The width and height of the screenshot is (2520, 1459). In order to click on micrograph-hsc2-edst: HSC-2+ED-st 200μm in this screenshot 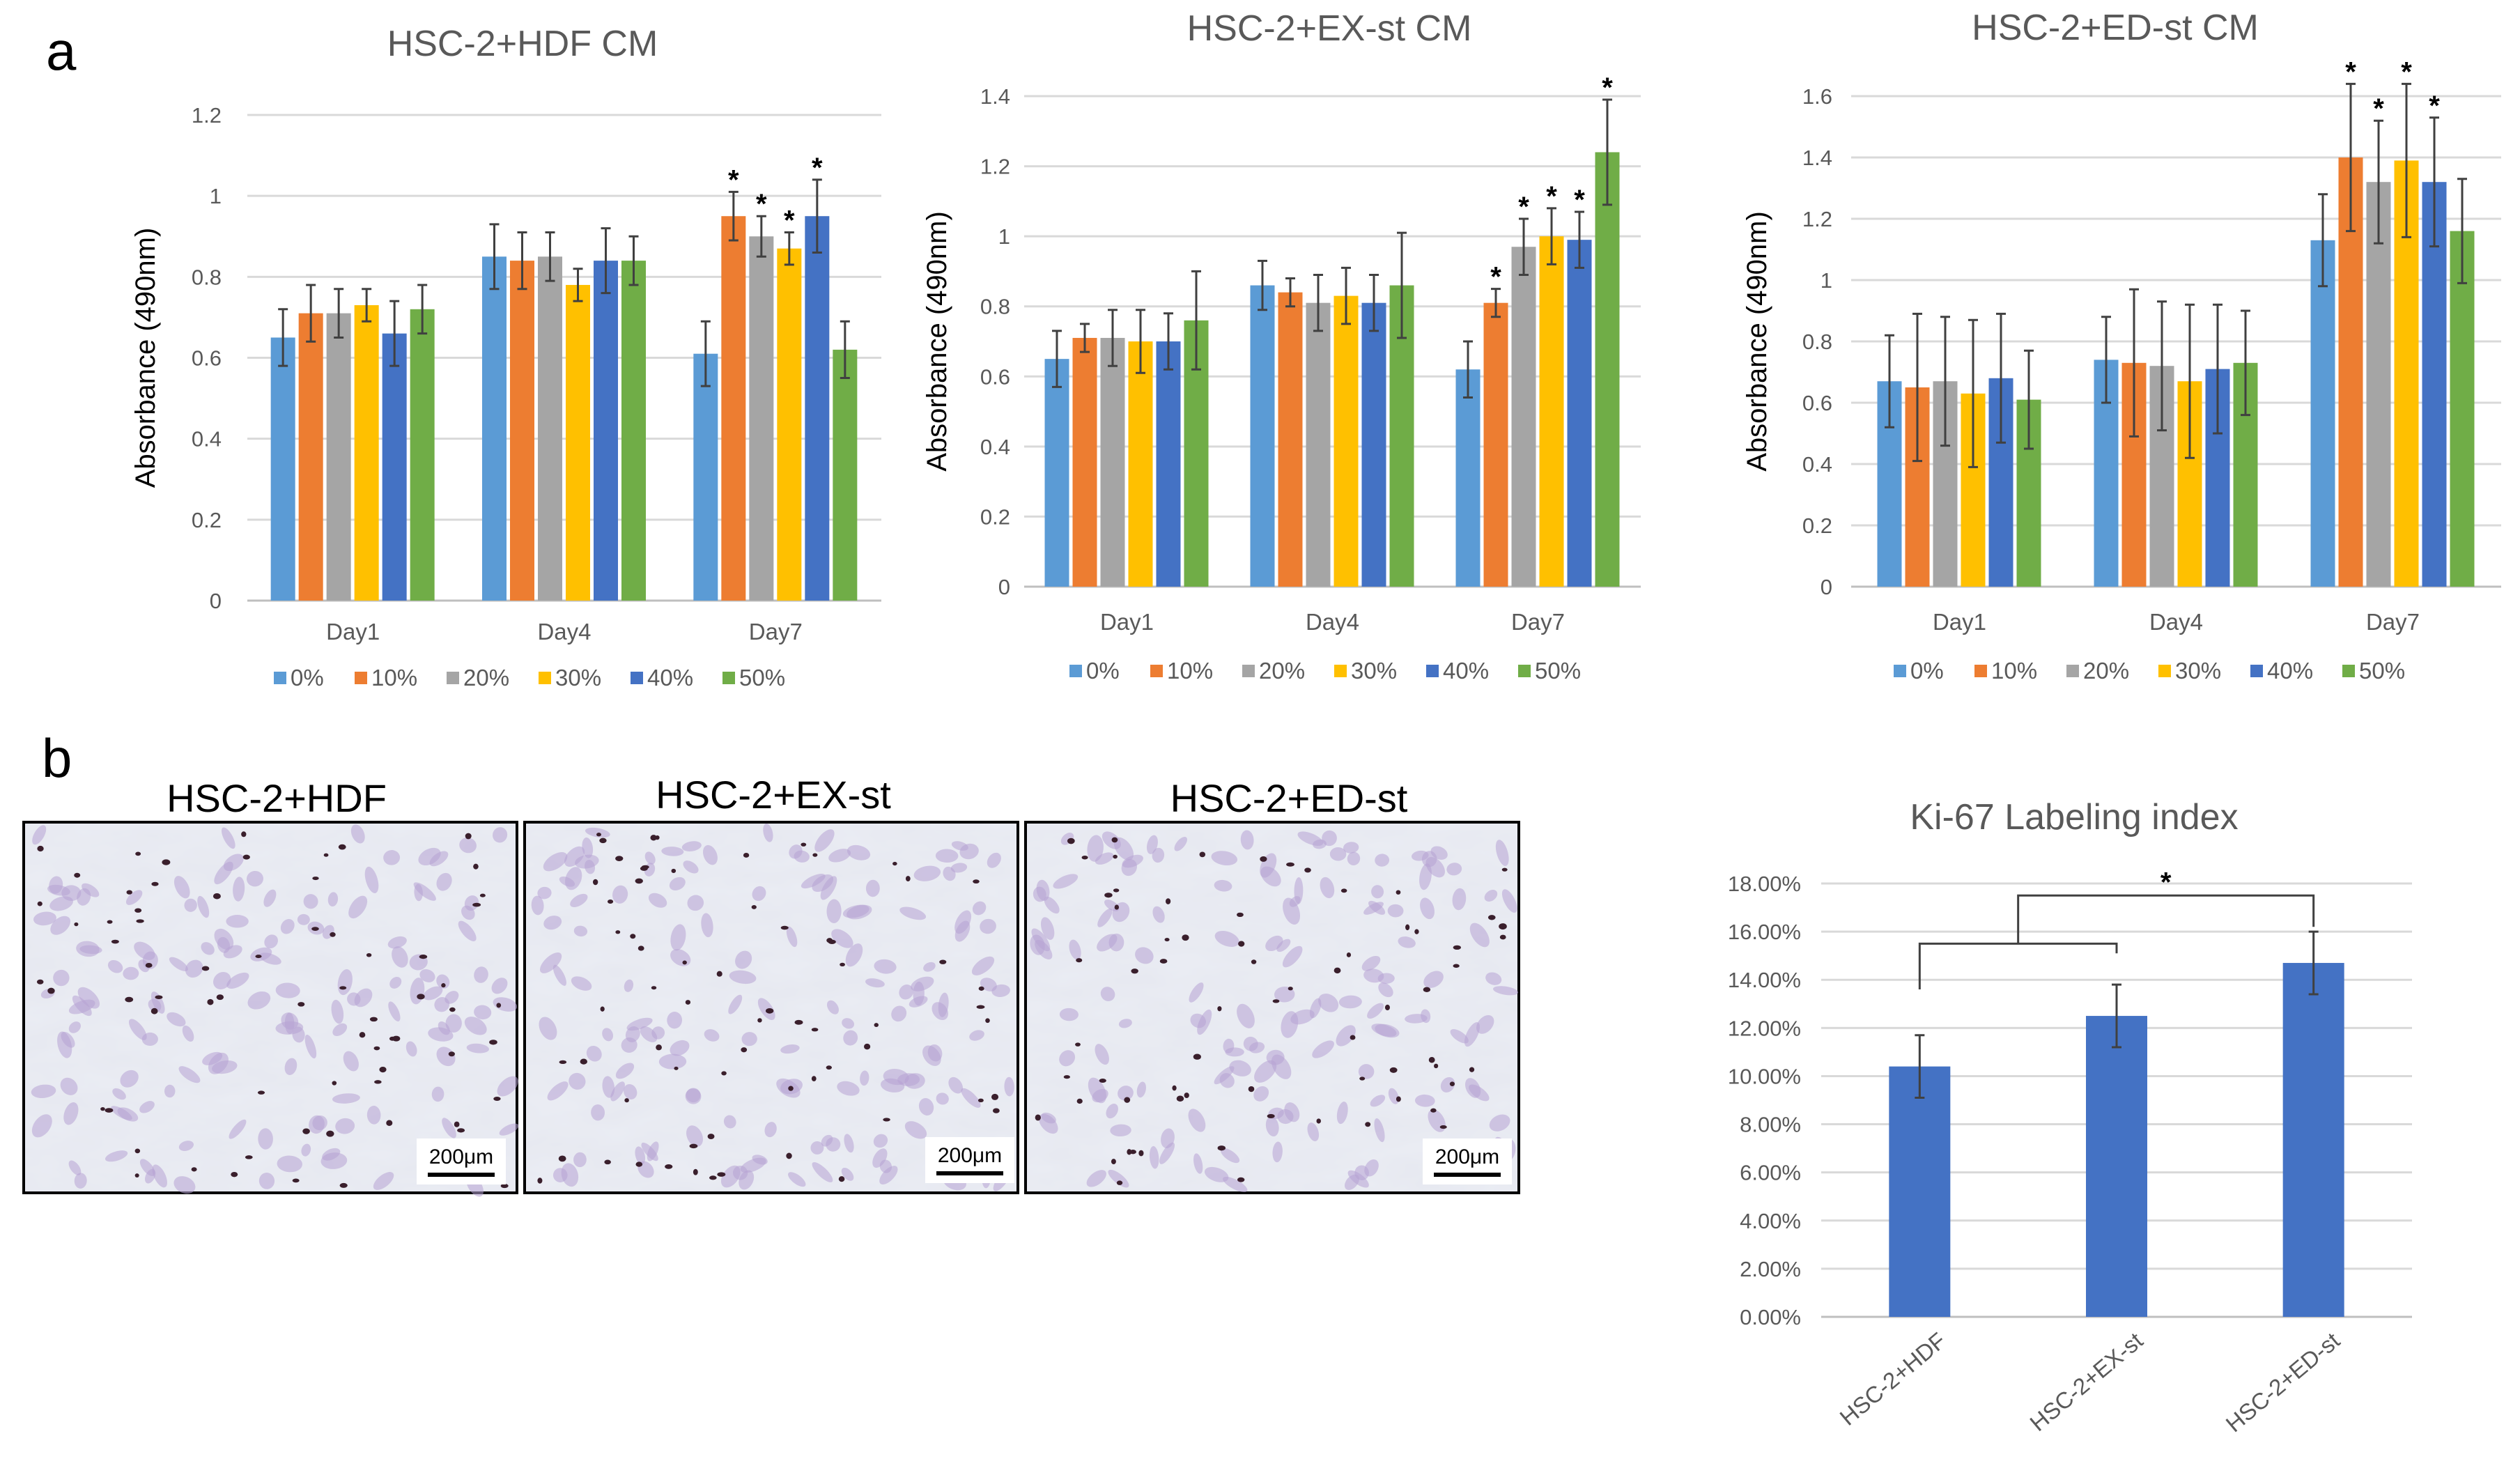, I will do `click(1272, 985)`.